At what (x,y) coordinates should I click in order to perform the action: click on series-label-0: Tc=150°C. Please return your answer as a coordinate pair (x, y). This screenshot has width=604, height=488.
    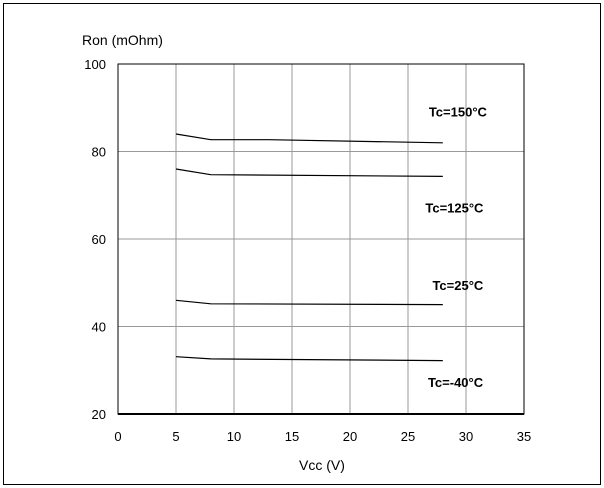
    Looking at the image, I should click on (458, 111).